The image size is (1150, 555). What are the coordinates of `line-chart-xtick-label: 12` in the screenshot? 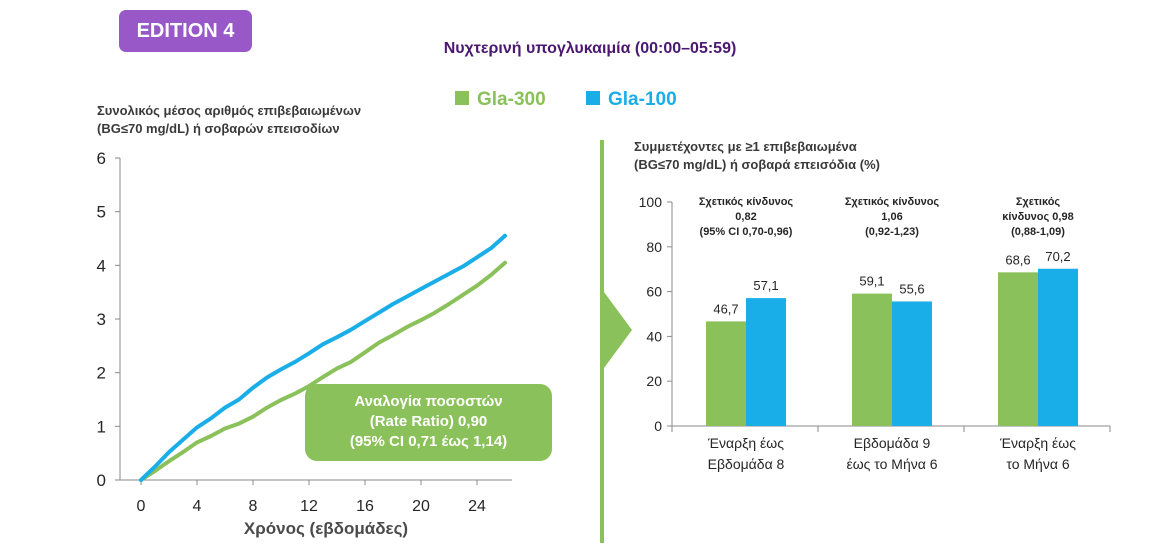 It's located at (309, 506).